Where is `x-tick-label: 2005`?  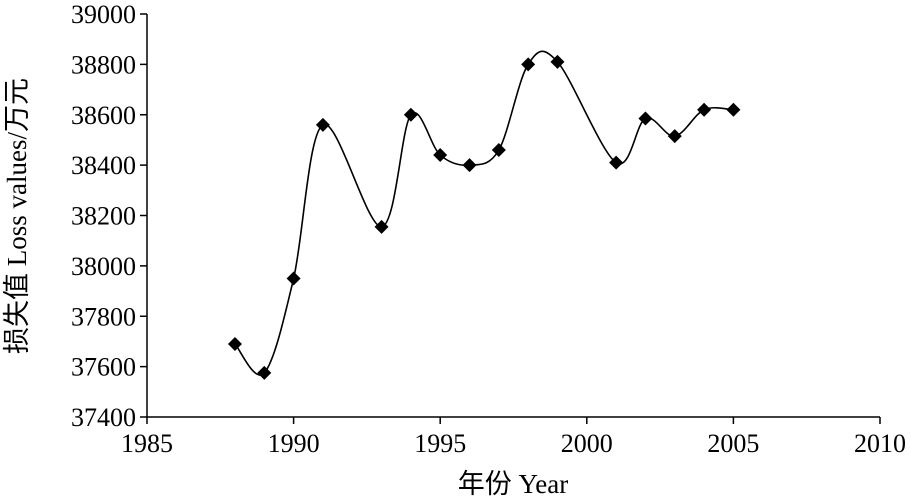 x-tick-label: 2005 is located at coordinates (733, 443).